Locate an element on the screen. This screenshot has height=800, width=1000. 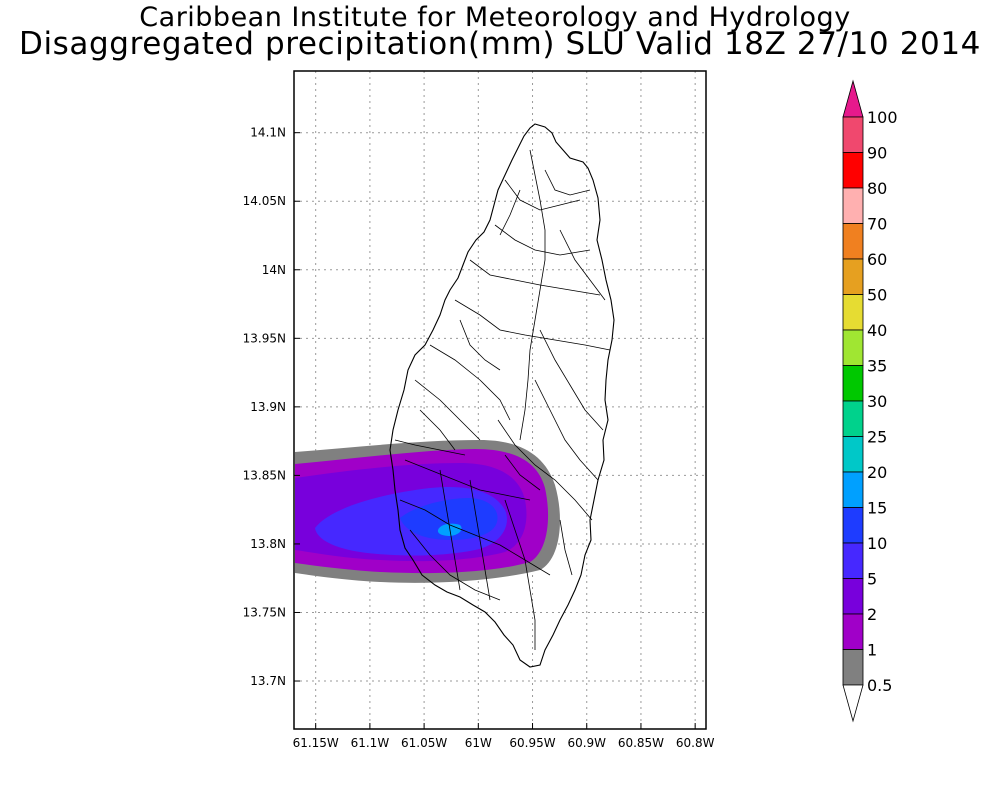
precip-contour-10mm is located at coordinates (449, 519).